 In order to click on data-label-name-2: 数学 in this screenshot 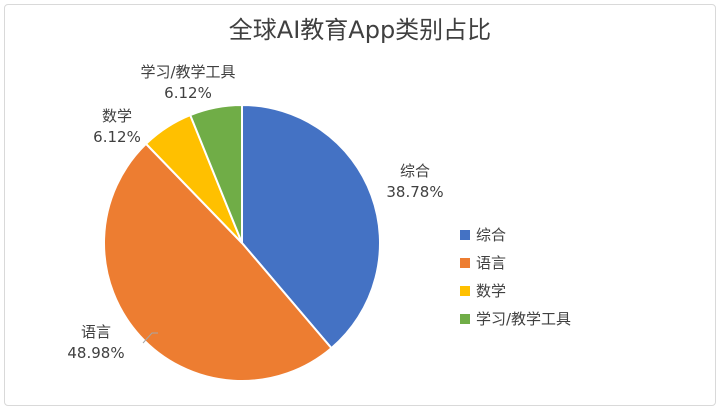, I will do `click(117, 116)`.